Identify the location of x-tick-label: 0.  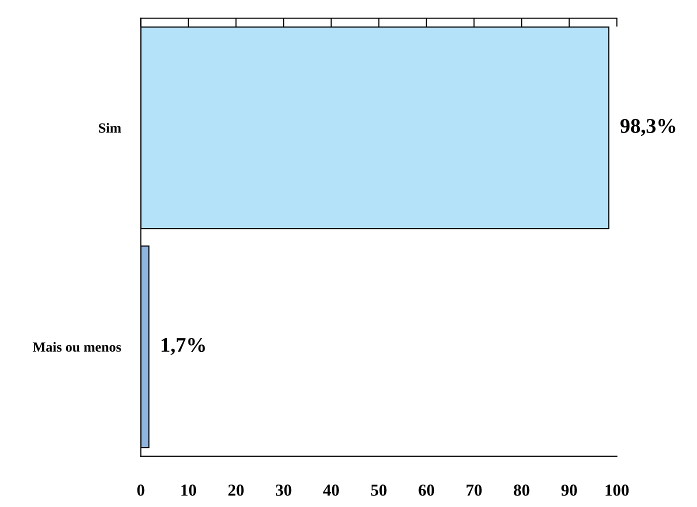
(140, 490).